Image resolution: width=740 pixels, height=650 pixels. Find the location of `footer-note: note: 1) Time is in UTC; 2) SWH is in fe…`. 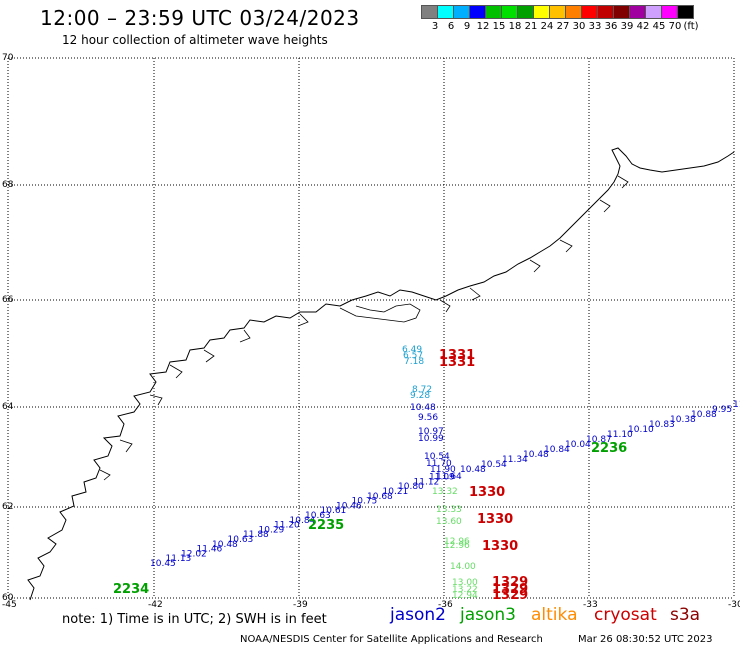

footer-note: note: 1) Time is in UTC; 2) SWH is in fe… is located at coordinates (194, 619).